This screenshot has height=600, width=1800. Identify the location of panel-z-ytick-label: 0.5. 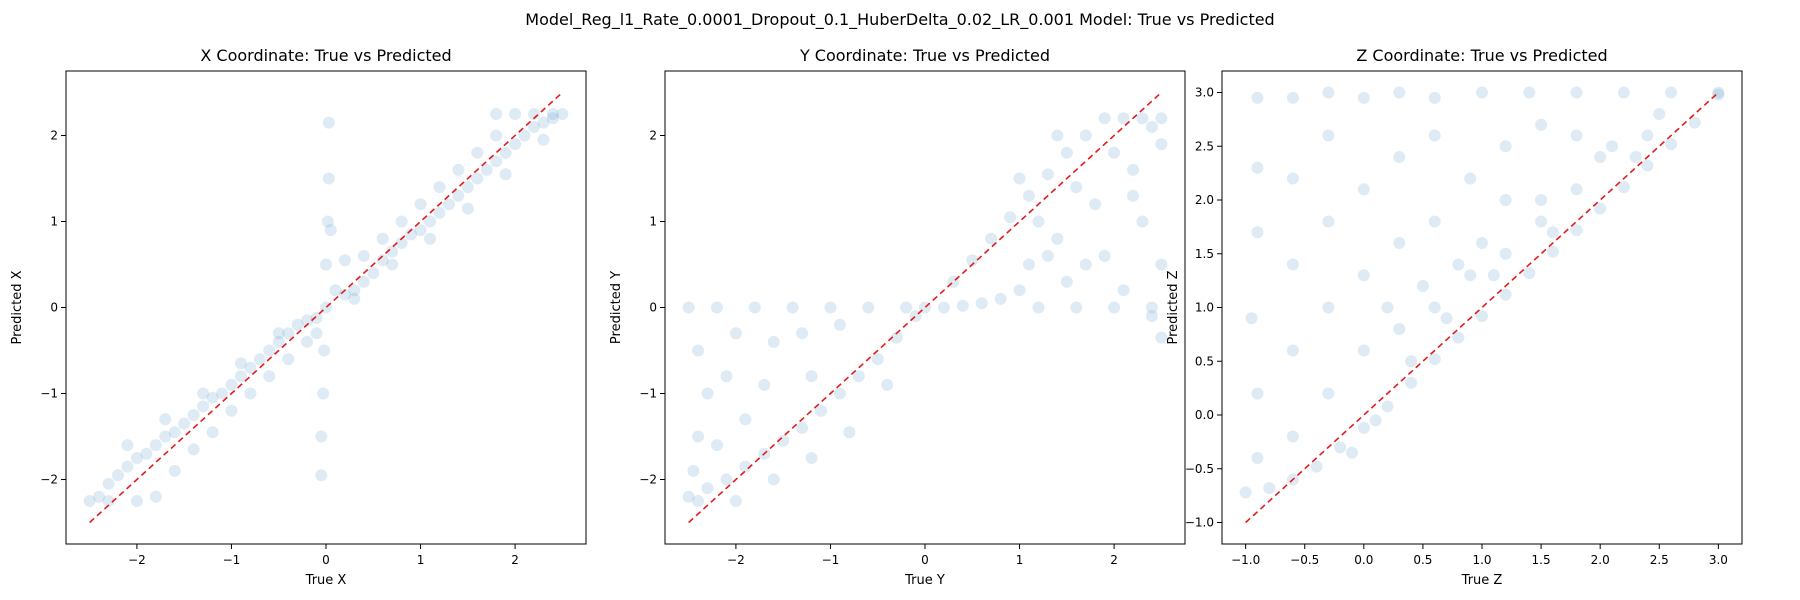
(1204, 361).